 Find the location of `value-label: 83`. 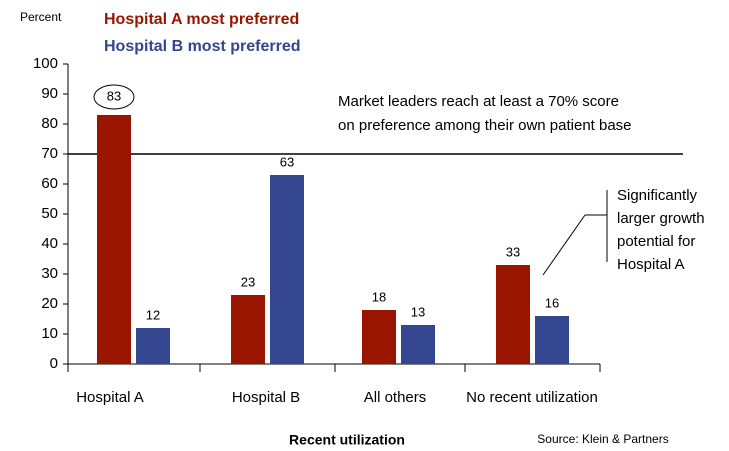

value-label: 83 is located at coordinates (114, 95).